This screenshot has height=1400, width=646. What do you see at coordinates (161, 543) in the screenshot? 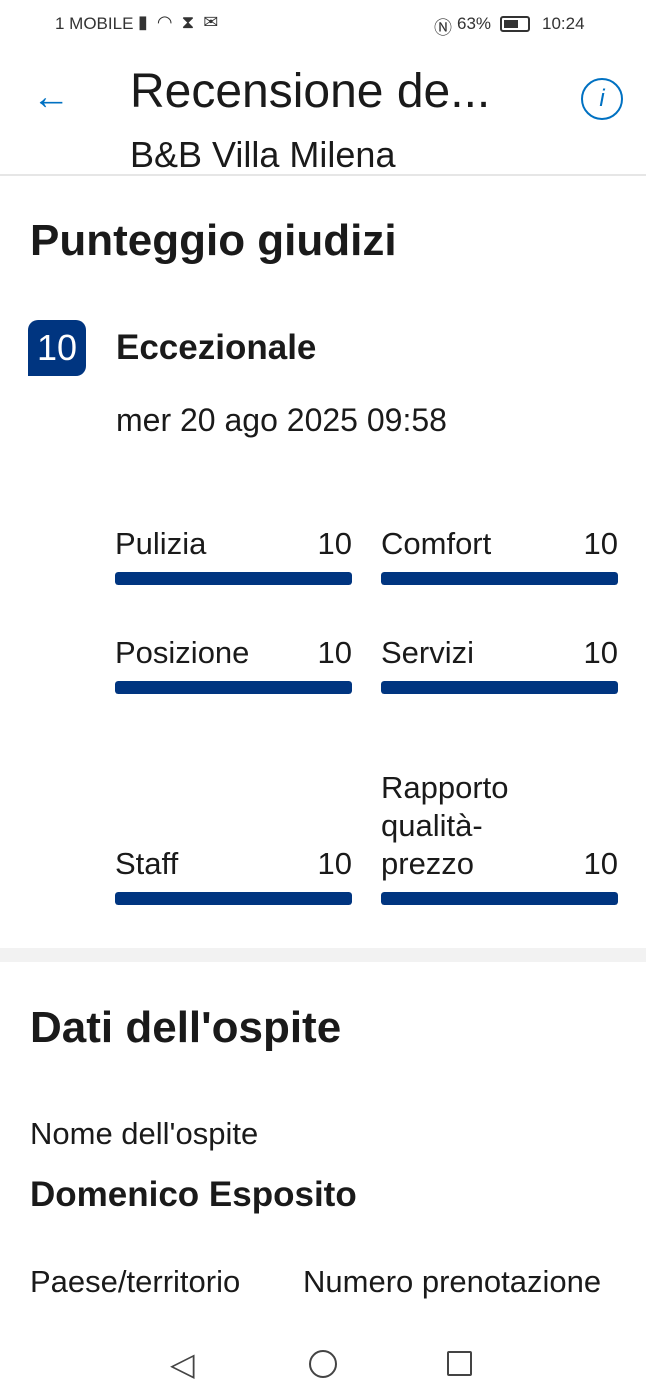
I see `category-label: Pulizia` at bounding box center [161, 543].